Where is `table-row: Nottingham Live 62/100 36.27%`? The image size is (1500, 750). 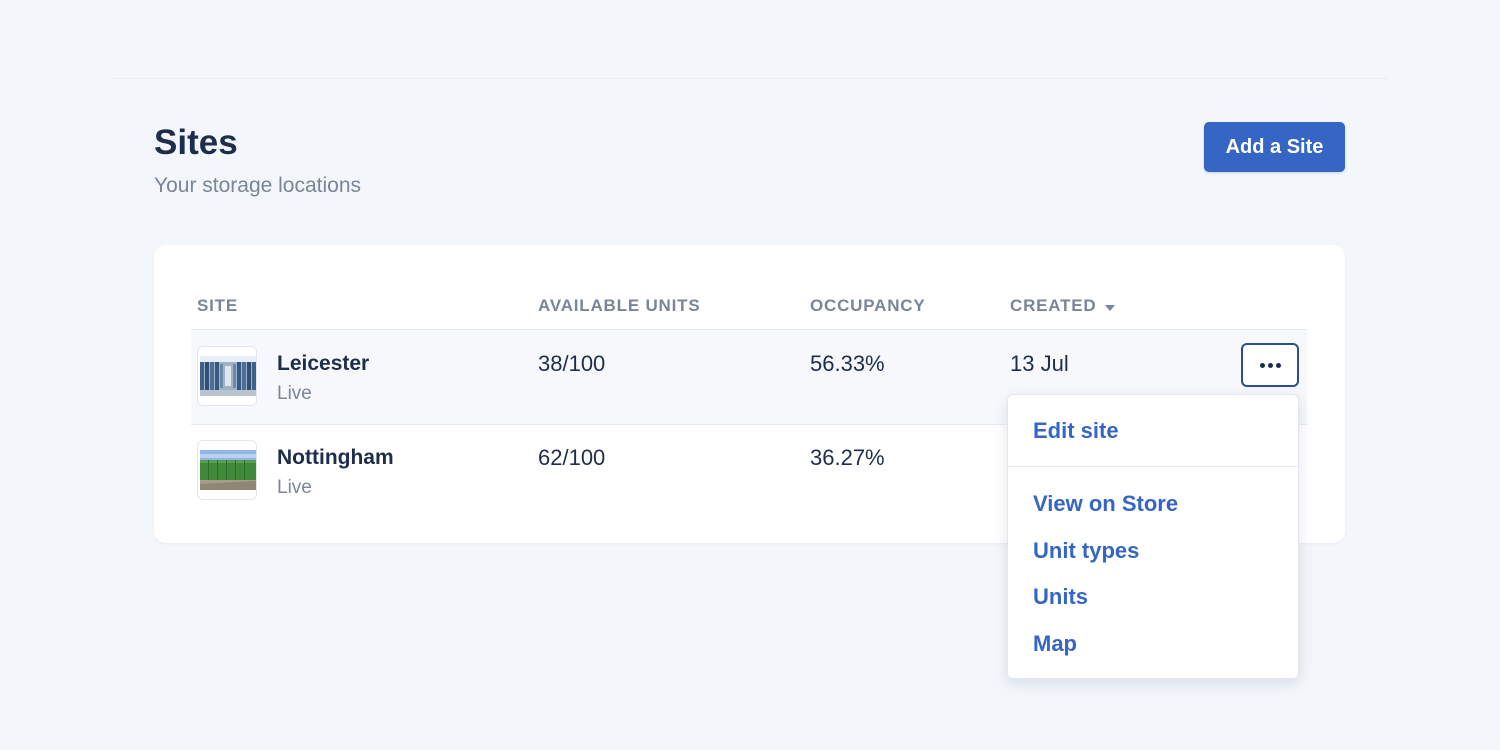
table-row: Nottingham Live 62/100 36.27% is located at coordinates (749, 471).